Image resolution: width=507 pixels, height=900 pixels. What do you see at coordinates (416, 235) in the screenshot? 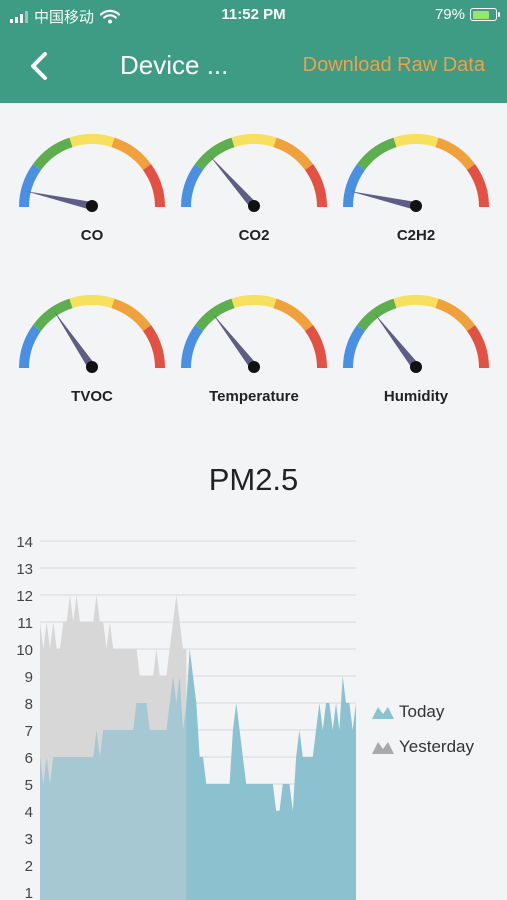
I see `gauge-label: C2H2` at bounding box center [416, 235].